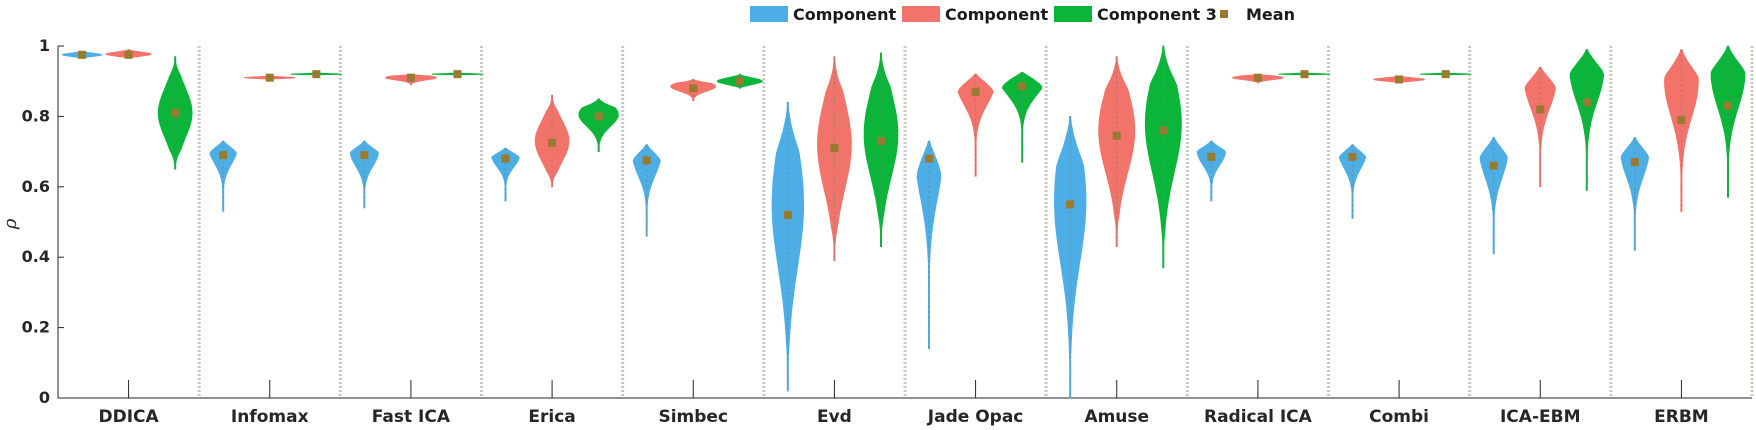  I want to click on x-tick-label: Radical ICA, so click(1258, 417).